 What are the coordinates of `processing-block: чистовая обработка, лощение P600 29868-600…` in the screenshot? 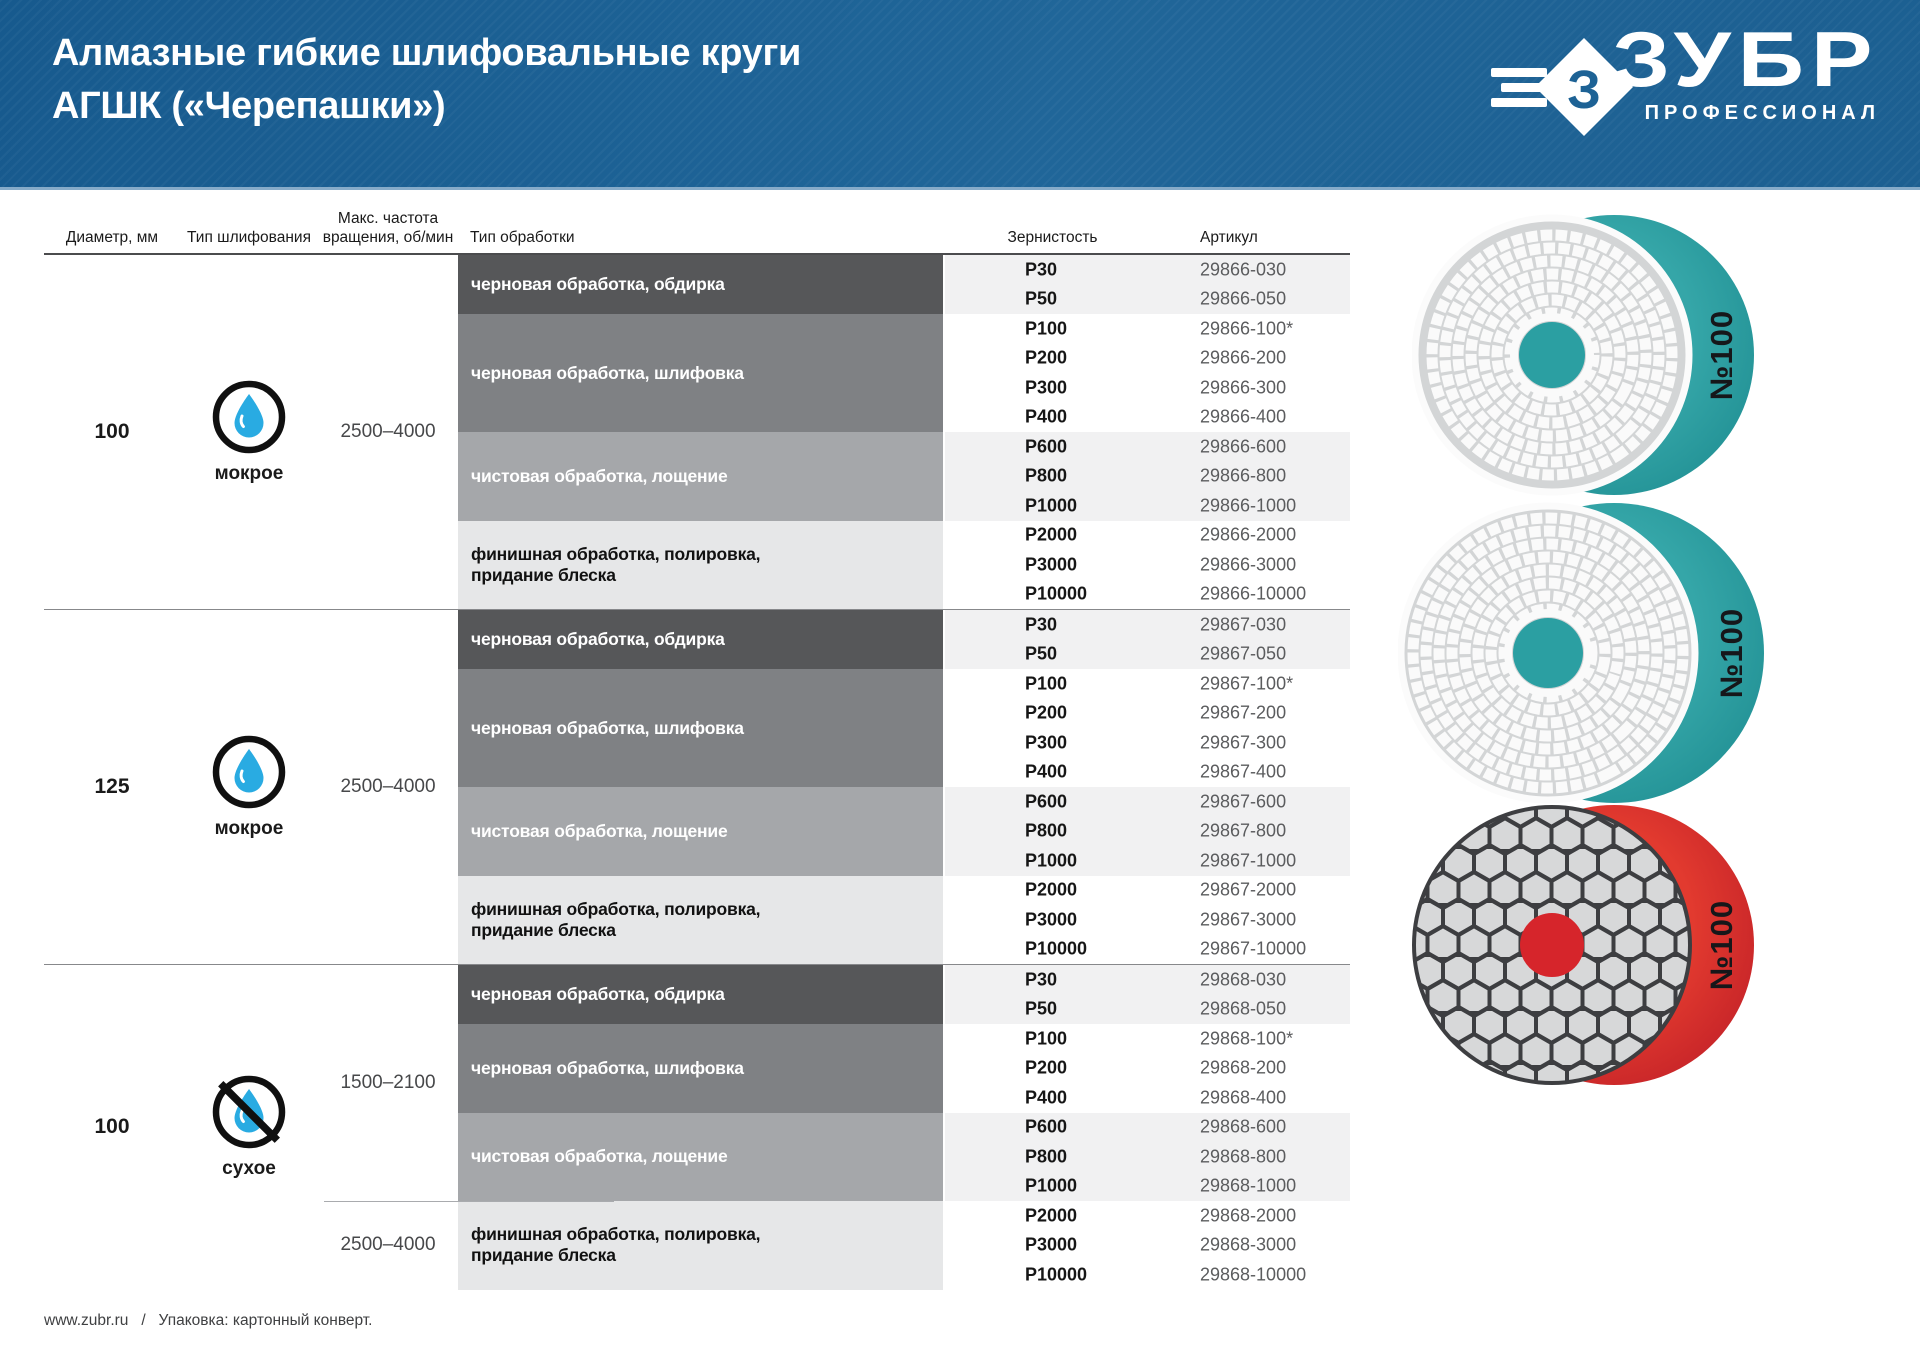 It's located at (904, 1157).